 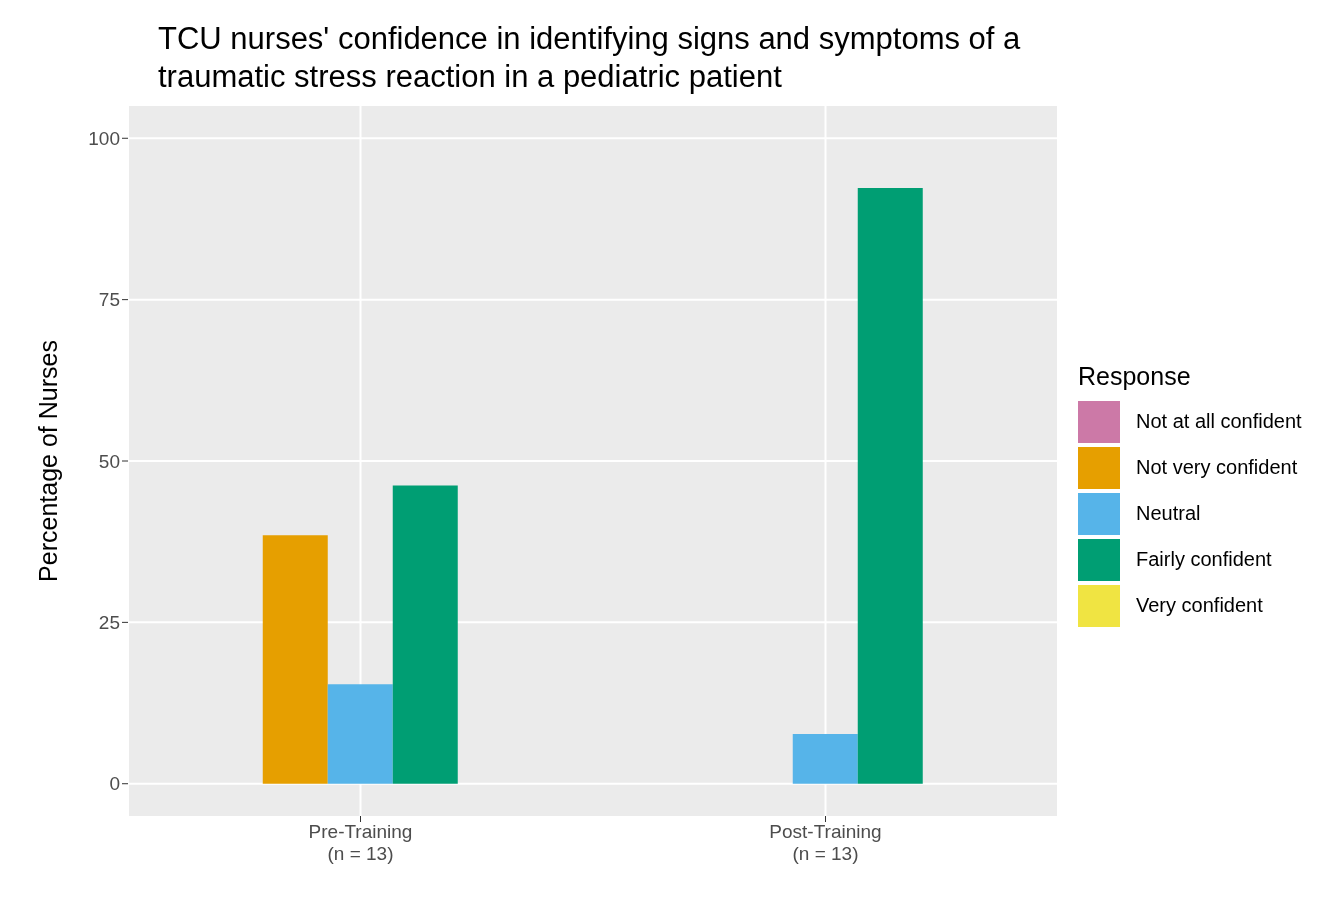 What do you see at coordinates (360, 842) in the screenshot?
I see `x-tick-label: Pre-Training (n = 13)` at bounding box center [360, 842].